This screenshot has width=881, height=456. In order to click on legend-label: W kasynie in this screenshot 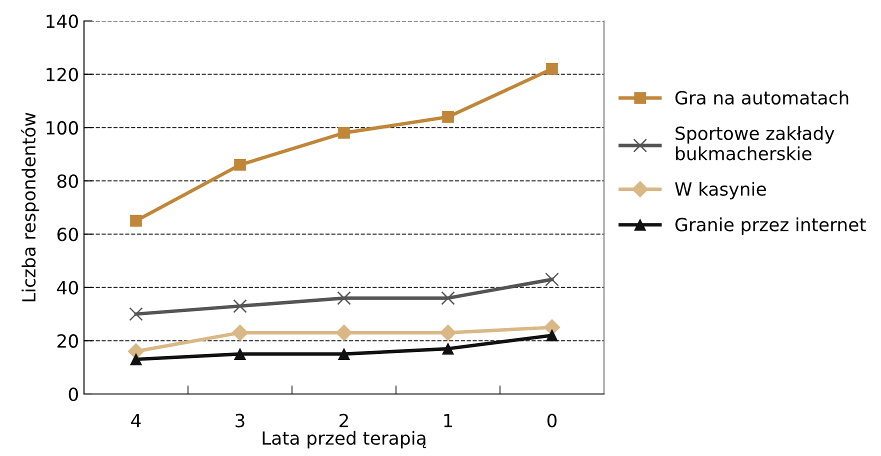, I will do `click(720, 191)`.